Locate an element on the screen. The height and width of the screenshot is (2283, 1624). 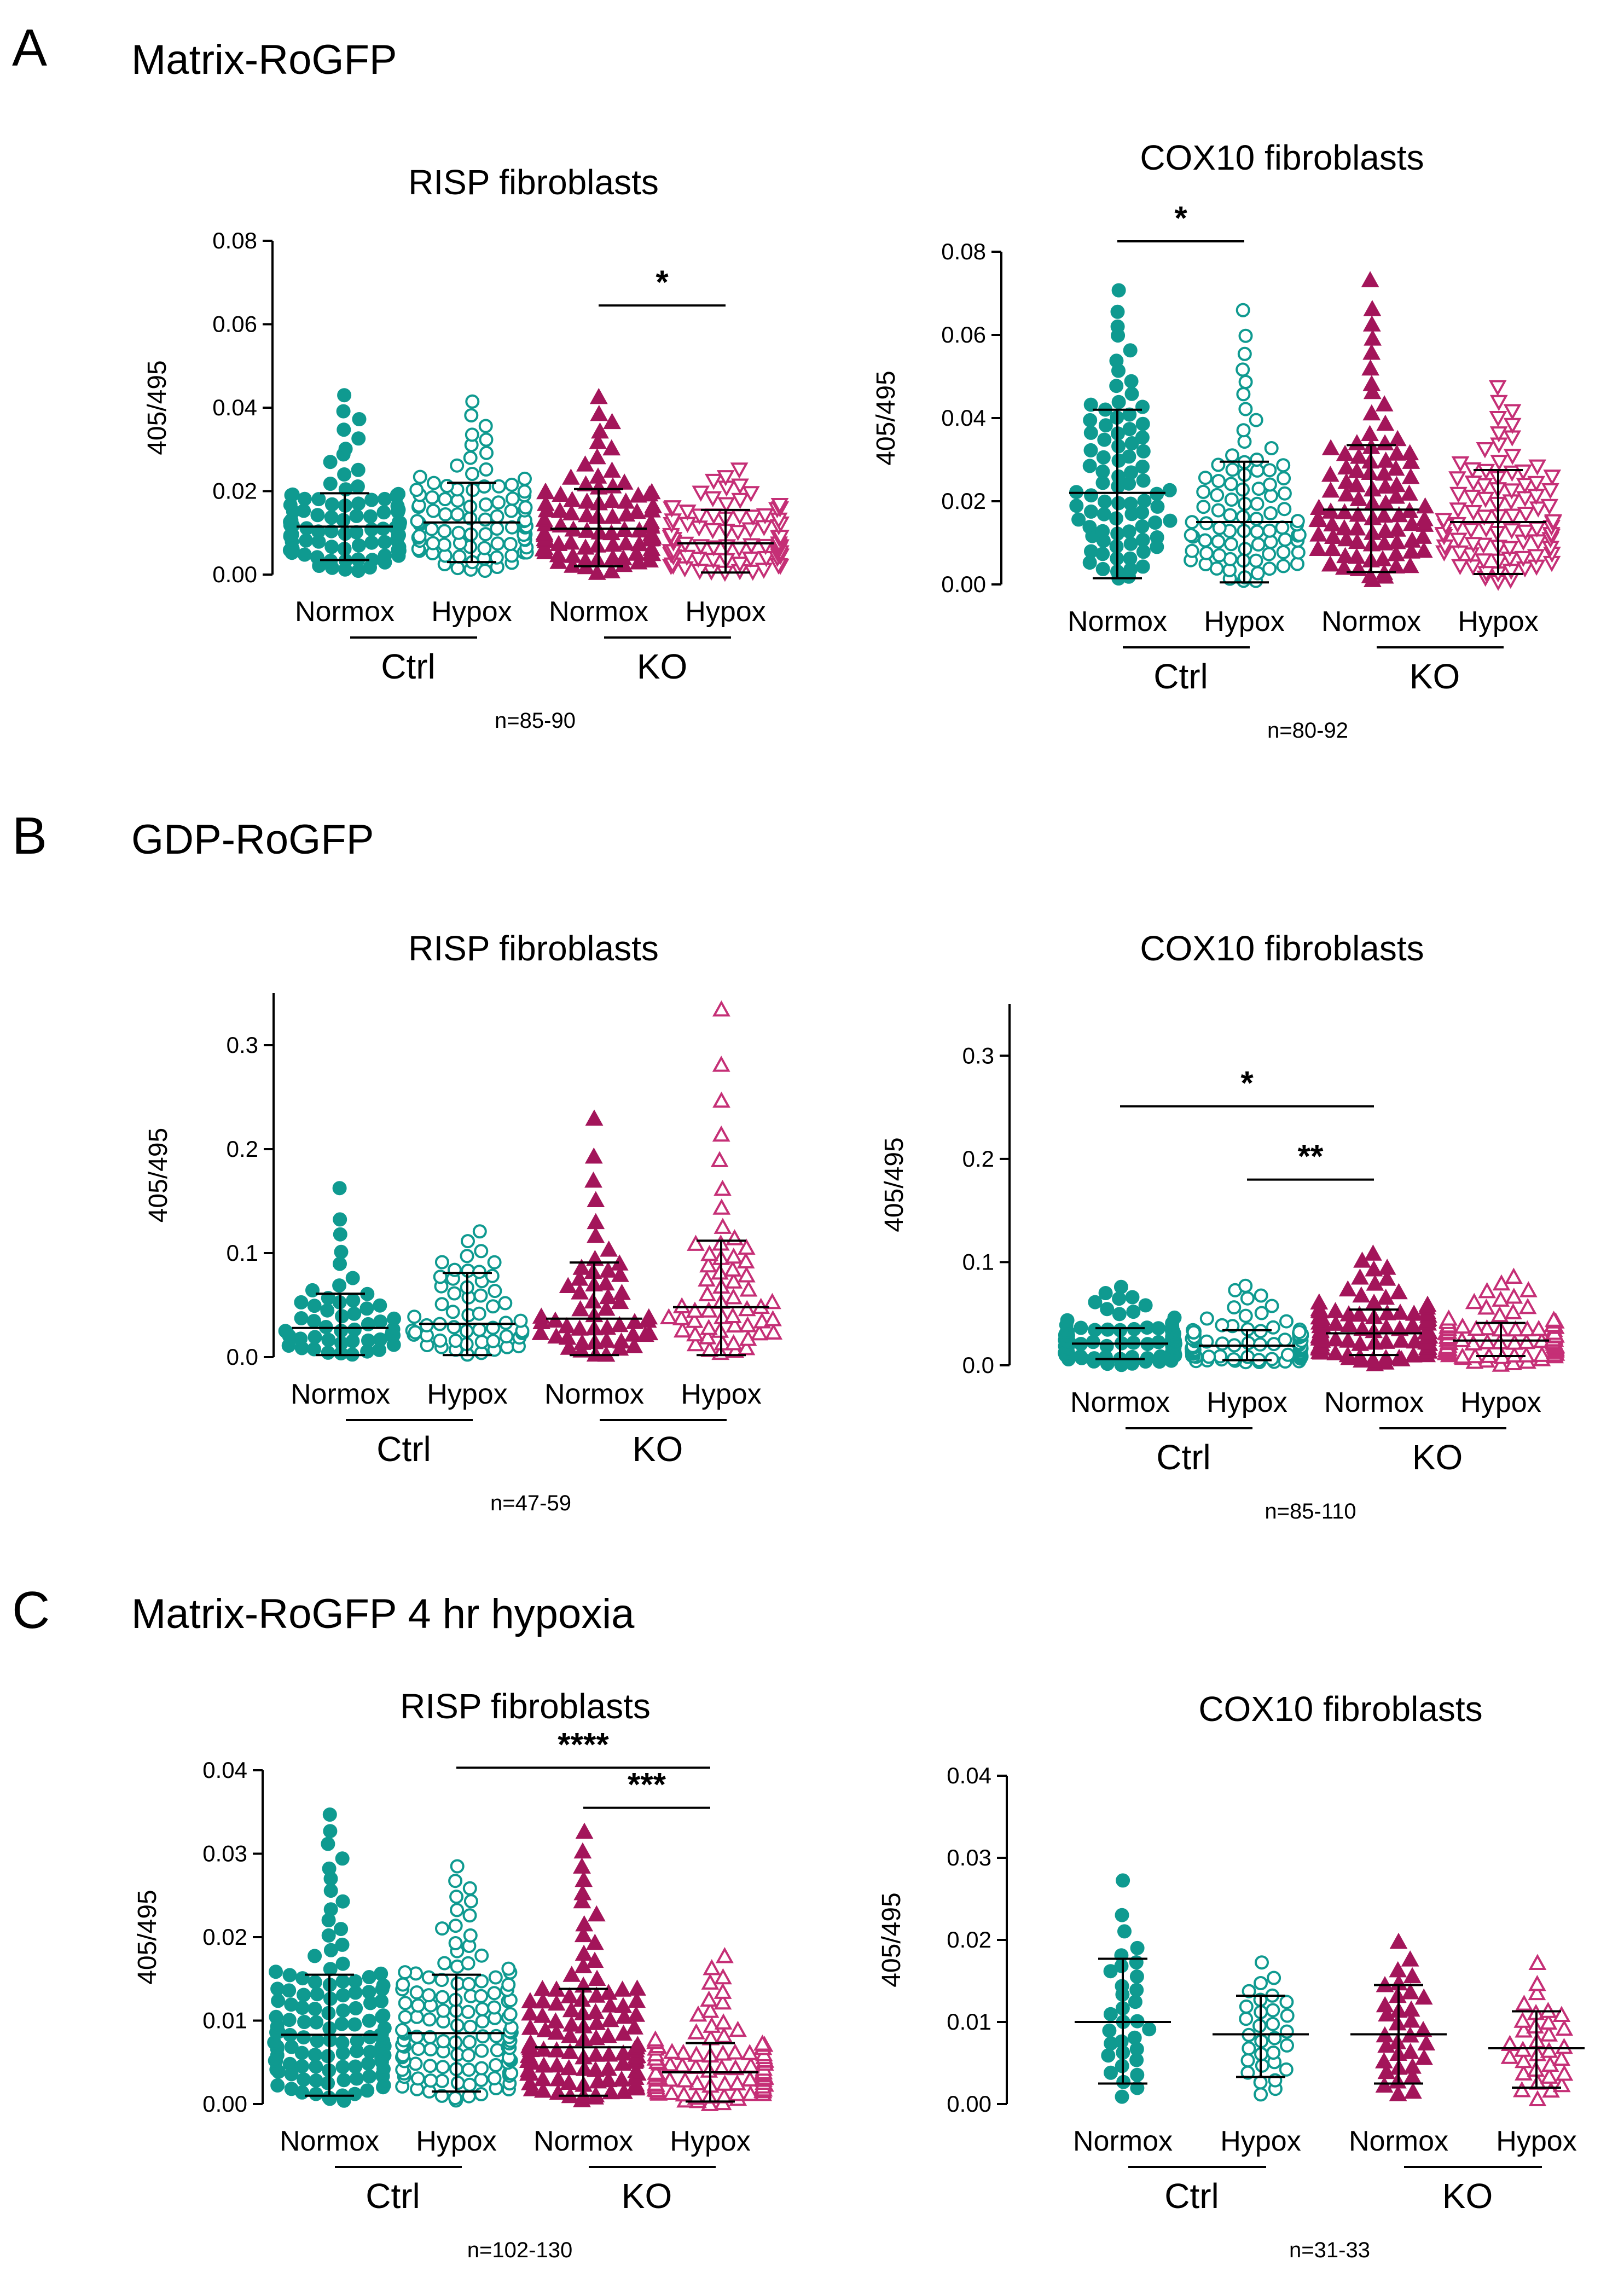
n-label: n=85-110 is located at coordinates (1310, 1511).